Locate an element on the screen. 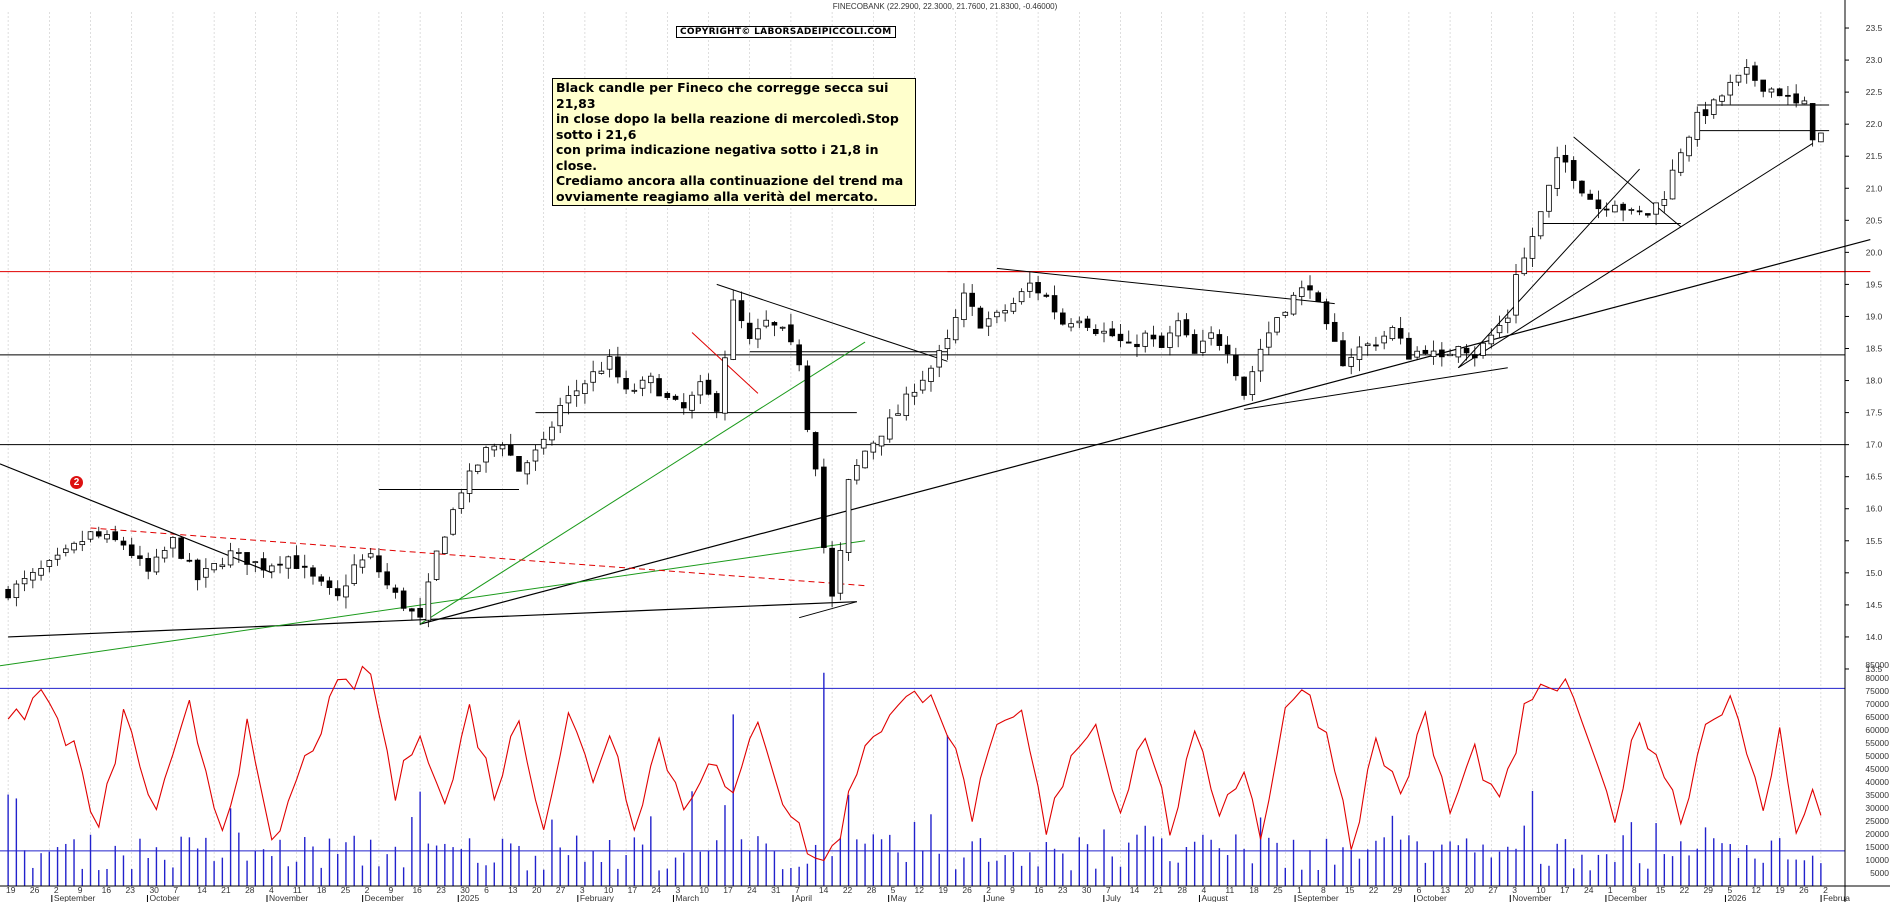  day-tick-label: 15 is located at coordinates (1350, 890).